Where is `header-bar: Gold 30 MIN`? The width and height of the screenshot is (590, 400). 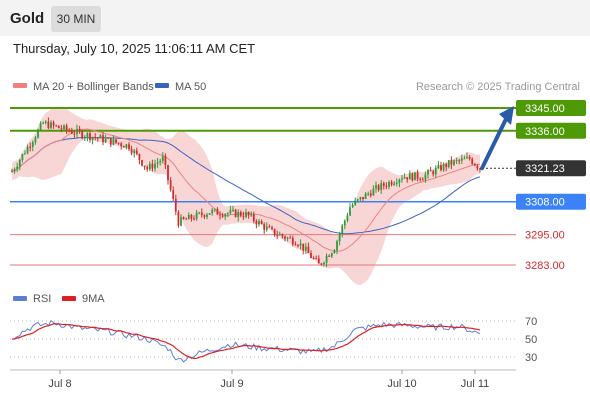 header-bar: Gold 30 MIN is located at coordinates (295, 18).